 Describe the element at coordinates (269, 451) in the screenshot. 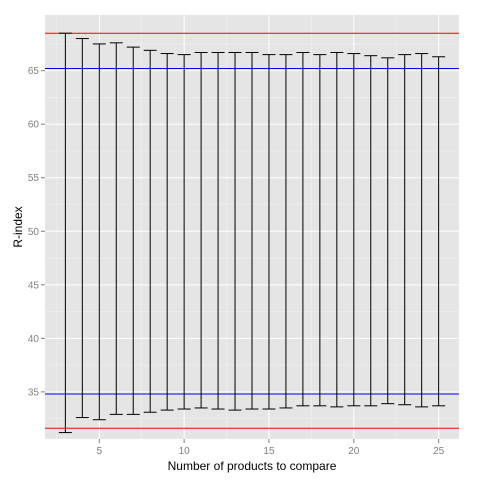

I see `x-tick-label: 15` at that location.